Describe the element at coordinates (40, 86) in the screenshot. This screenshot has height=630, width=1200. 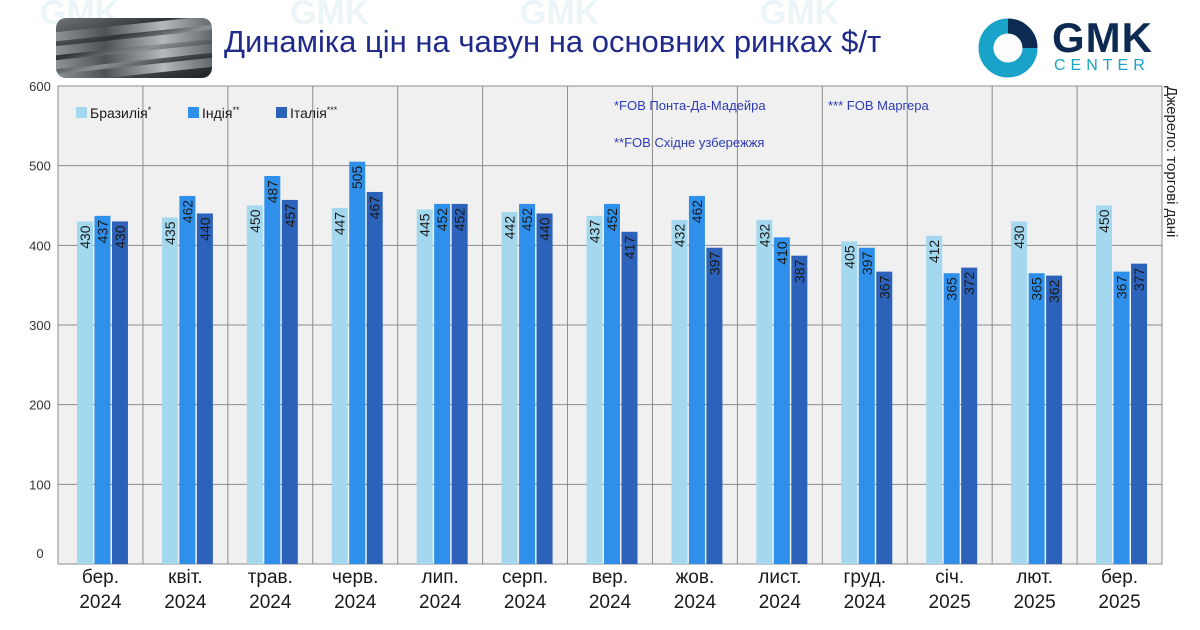
I see `y-tick-label: 600` at that location.